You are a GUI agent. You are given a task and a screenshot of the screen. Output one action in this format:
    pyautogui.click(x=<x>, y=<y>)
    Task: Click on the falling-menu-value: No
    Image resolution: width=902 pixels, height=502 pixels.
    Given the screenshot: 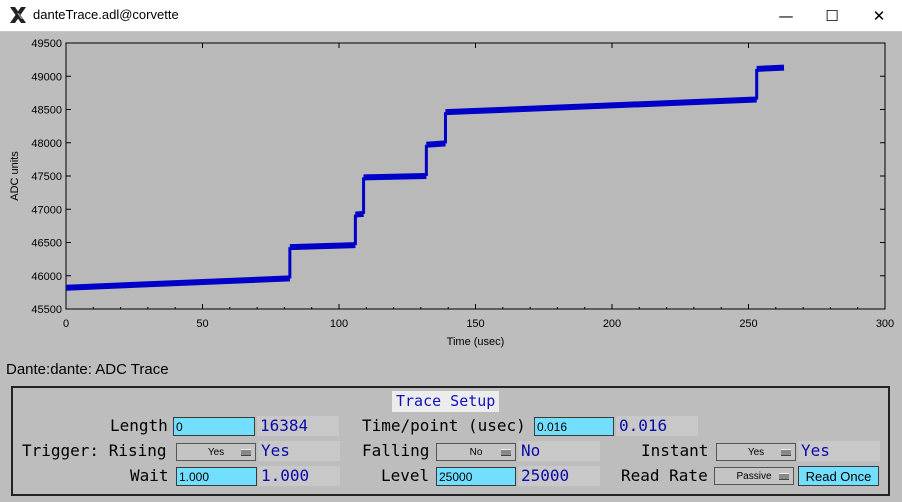 What is the action you would take?
    pyautogui.click(x=476, y=452)
    